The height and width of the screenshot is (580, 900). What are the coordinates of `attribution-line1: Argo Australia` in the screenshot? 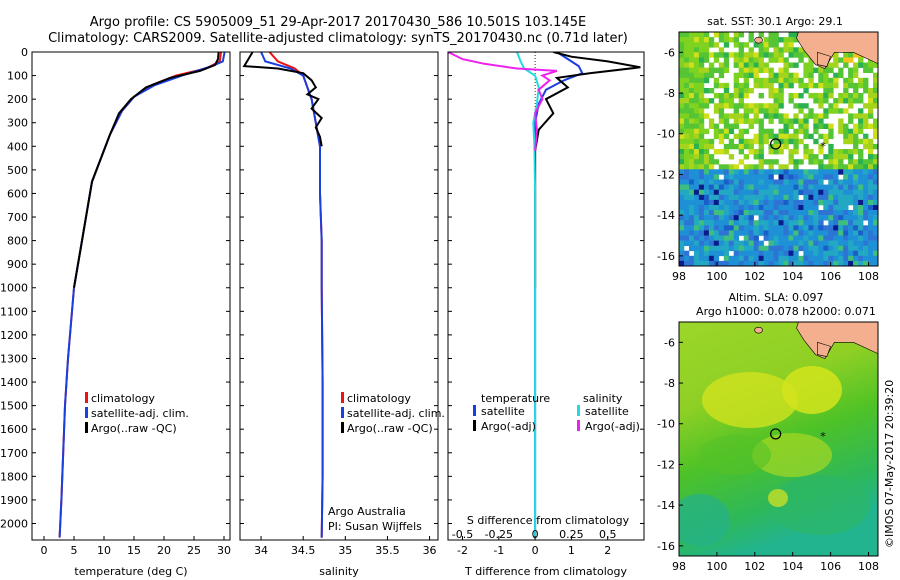 It's located at (367, 511).